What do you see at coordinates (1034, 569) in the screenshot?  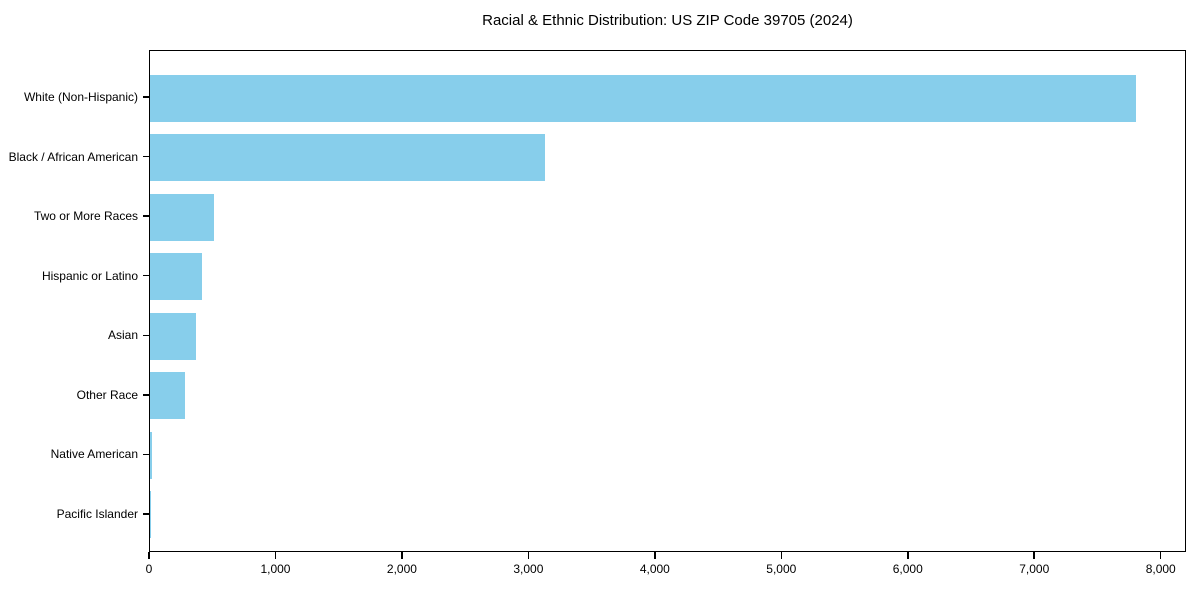 I see `x-tick-label: 7,000` at bounding box center [1034, 569].